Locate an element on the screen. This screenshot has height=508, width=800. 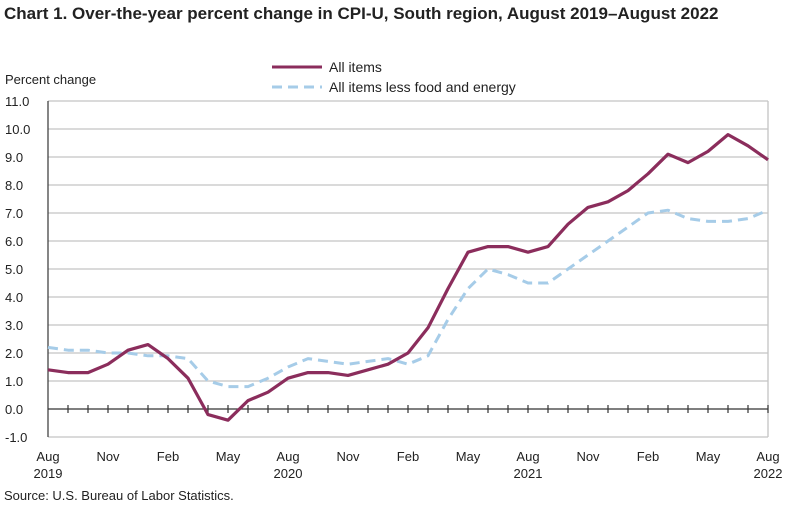
y-tick-label: 3.0 is located at coordinates (14, 325).